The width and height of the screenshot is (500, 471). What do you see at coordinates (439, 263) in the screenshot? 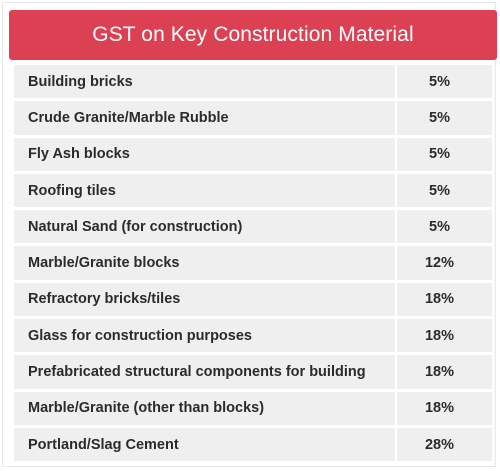
I see `gst-rate-cell: 12%` at bounding box center [439, 263].